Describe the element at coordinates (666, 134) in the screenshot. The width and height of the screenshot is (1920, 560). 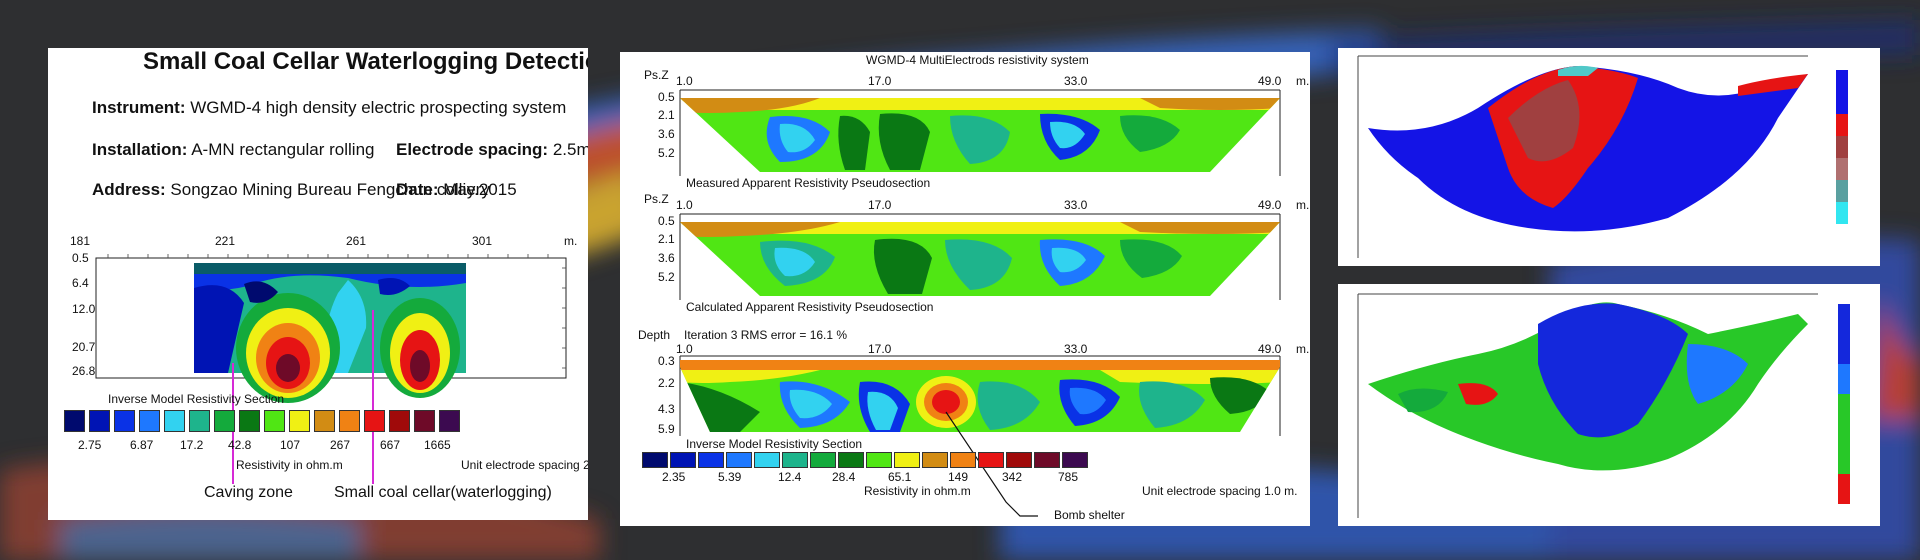
I see `measured-depth: 3.6` at that location.